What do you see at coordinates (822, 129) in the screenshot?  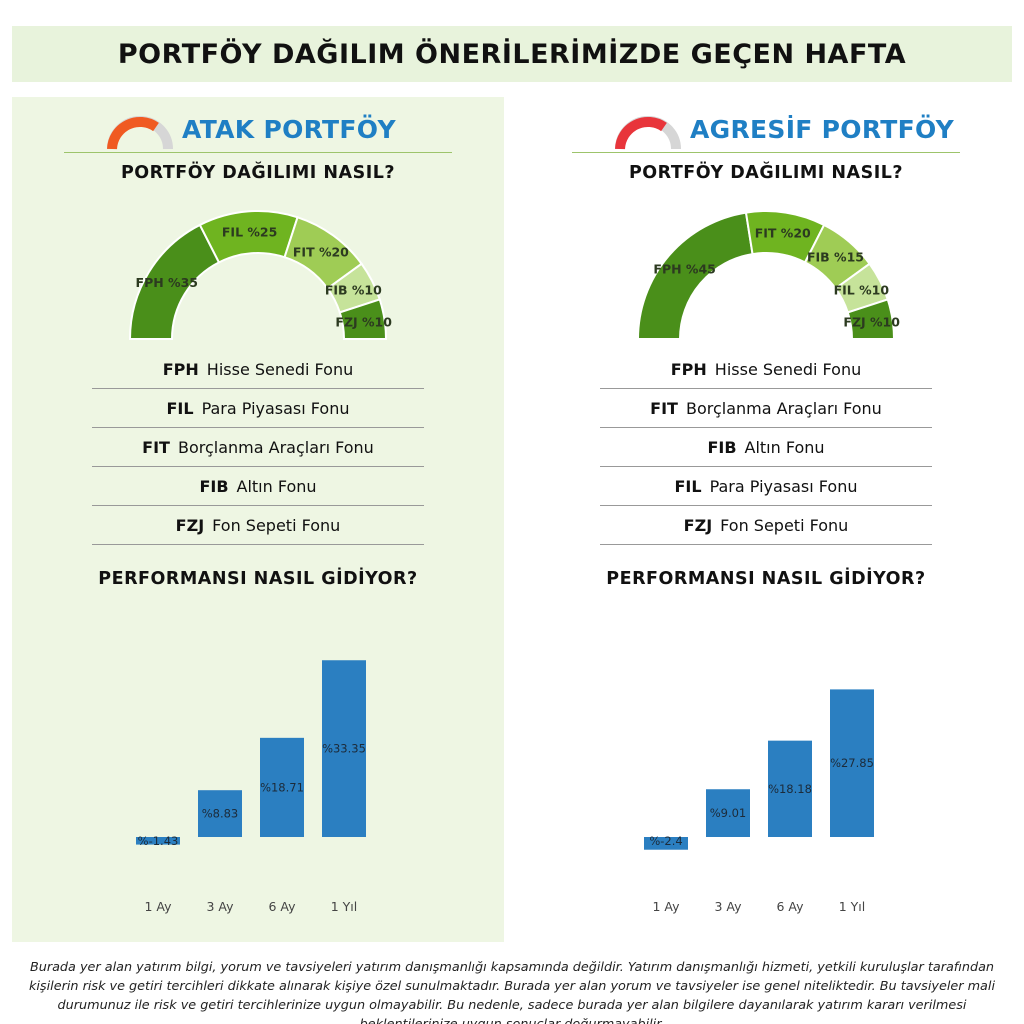 I see `panel-title: AGRESİF PORTFÖY` at bounding box center [822, 129].